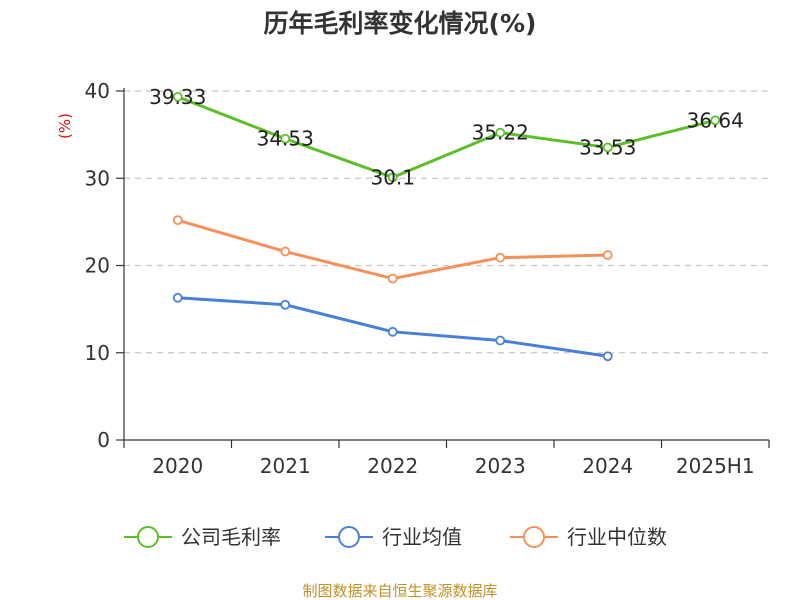  What do you see at coordinates (177, 220) in the screenshot?
I see `series-2-point-2020` at bounding box center [177, 220].